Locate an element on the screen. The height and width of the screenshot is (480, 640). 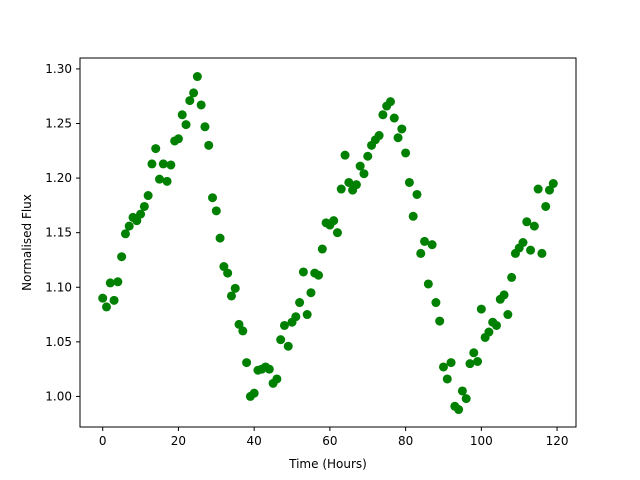
x-tick-label: 60 is located at coordinates (329, 441).